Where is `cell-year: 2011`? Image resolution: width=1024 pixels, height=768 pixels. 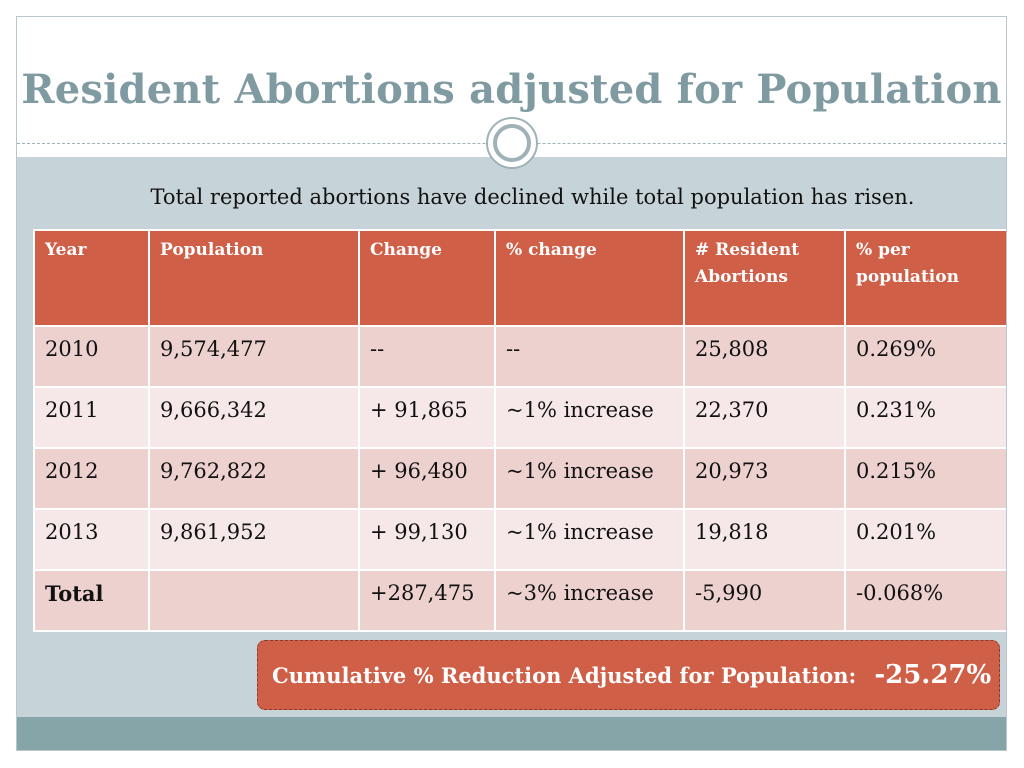 cell-year: 2011 is located at coordinates (91, 417).